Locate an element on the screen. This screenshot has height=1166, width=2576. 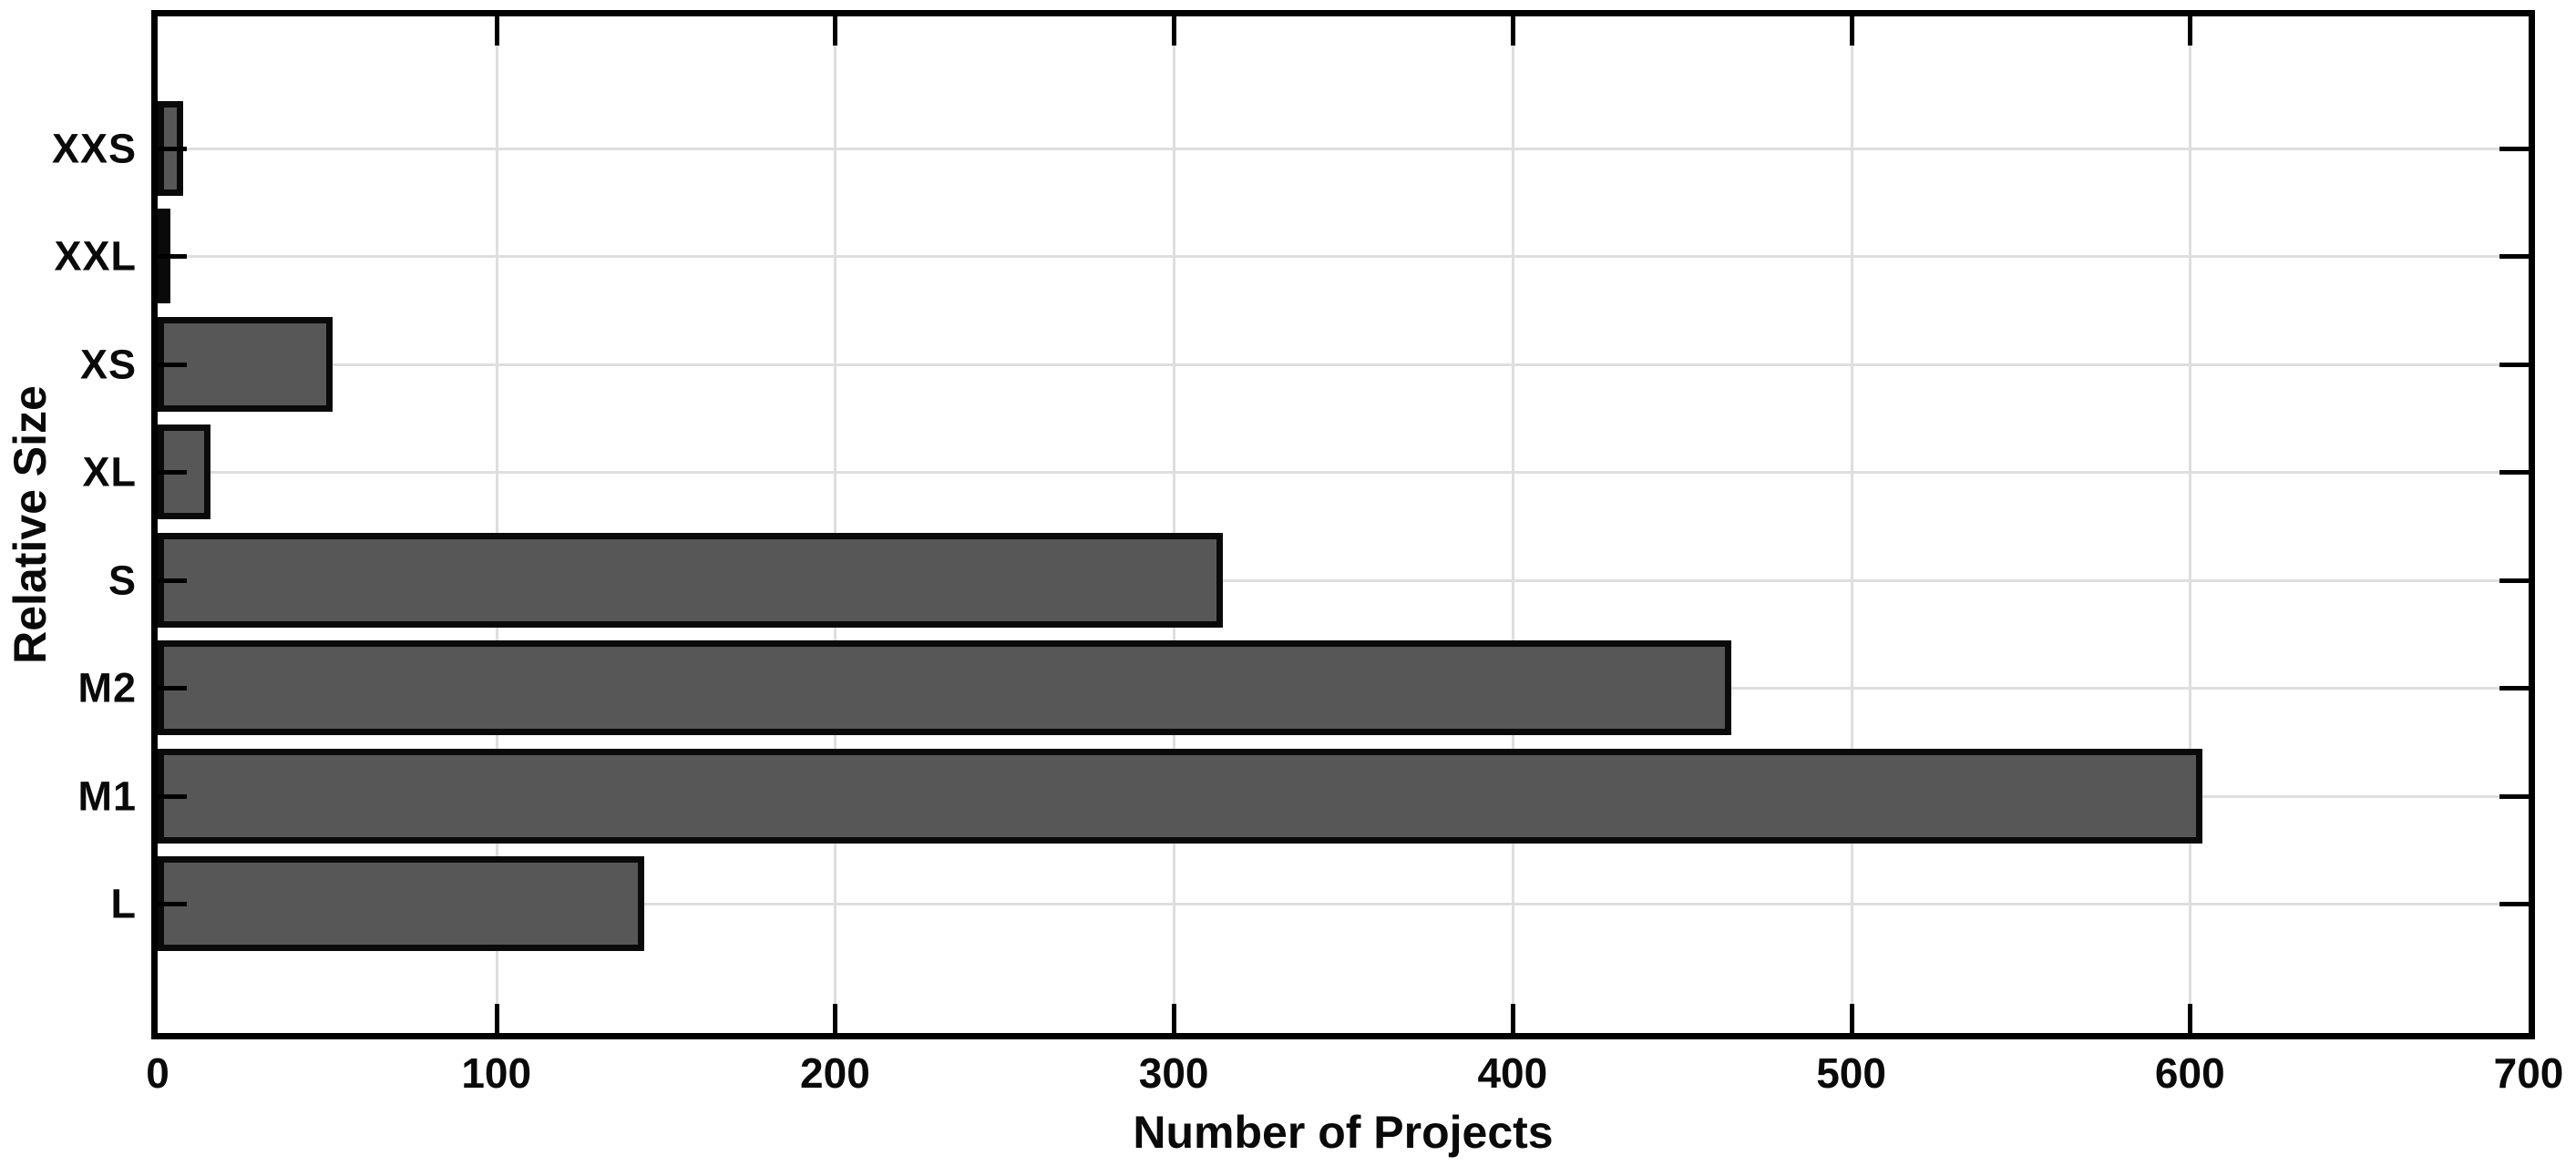
y-tick-label-s: S is located at coordinates (123, 580).